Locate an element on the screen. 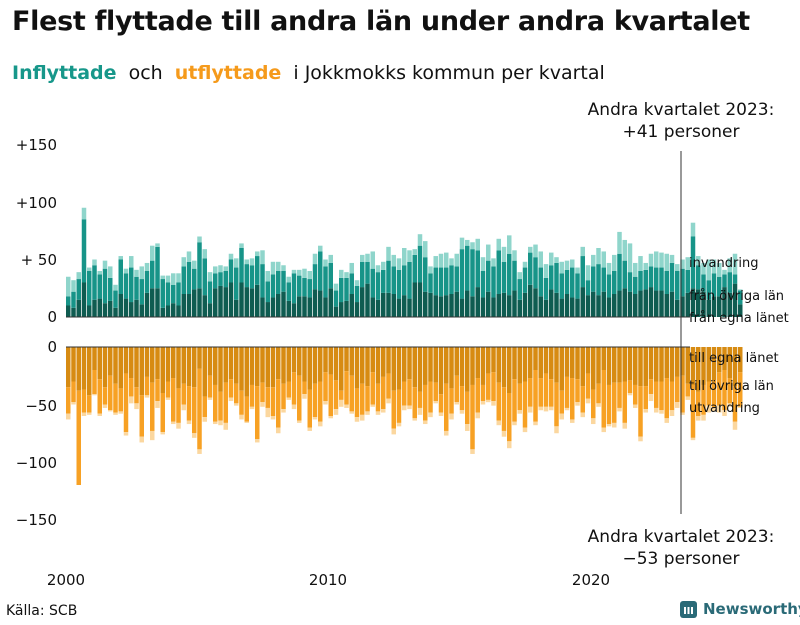 Image resolution: width=800 pixels, height=625 pixels. brand-logo: Newsworthy is located at coordinates (740, 609).